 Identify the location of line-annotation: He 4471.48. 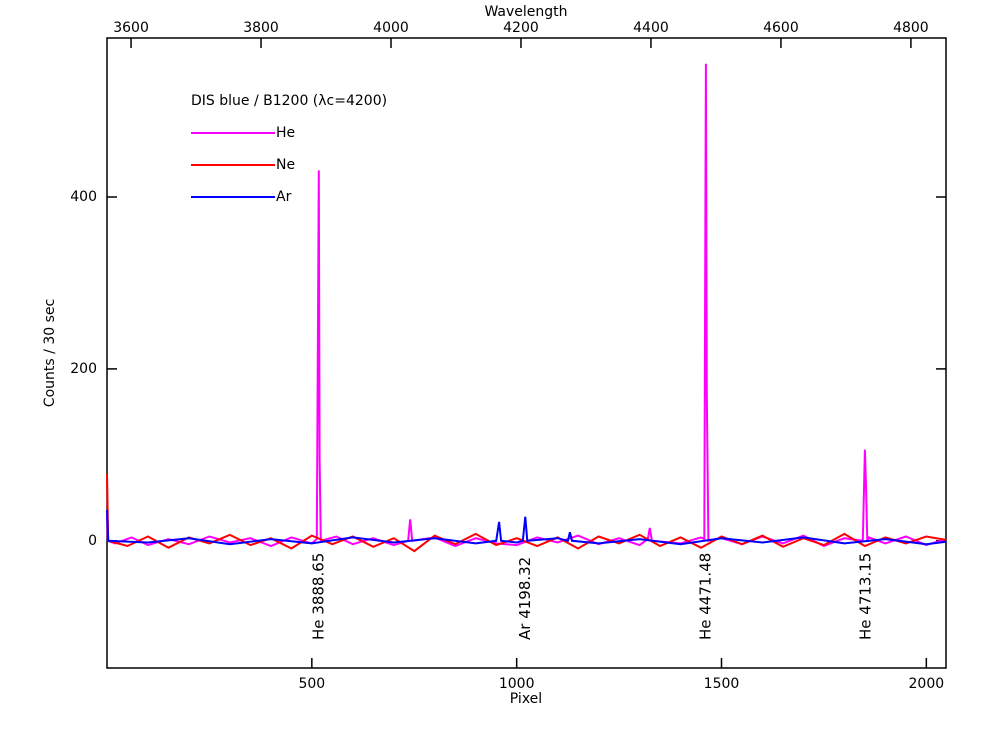
(705, 596).